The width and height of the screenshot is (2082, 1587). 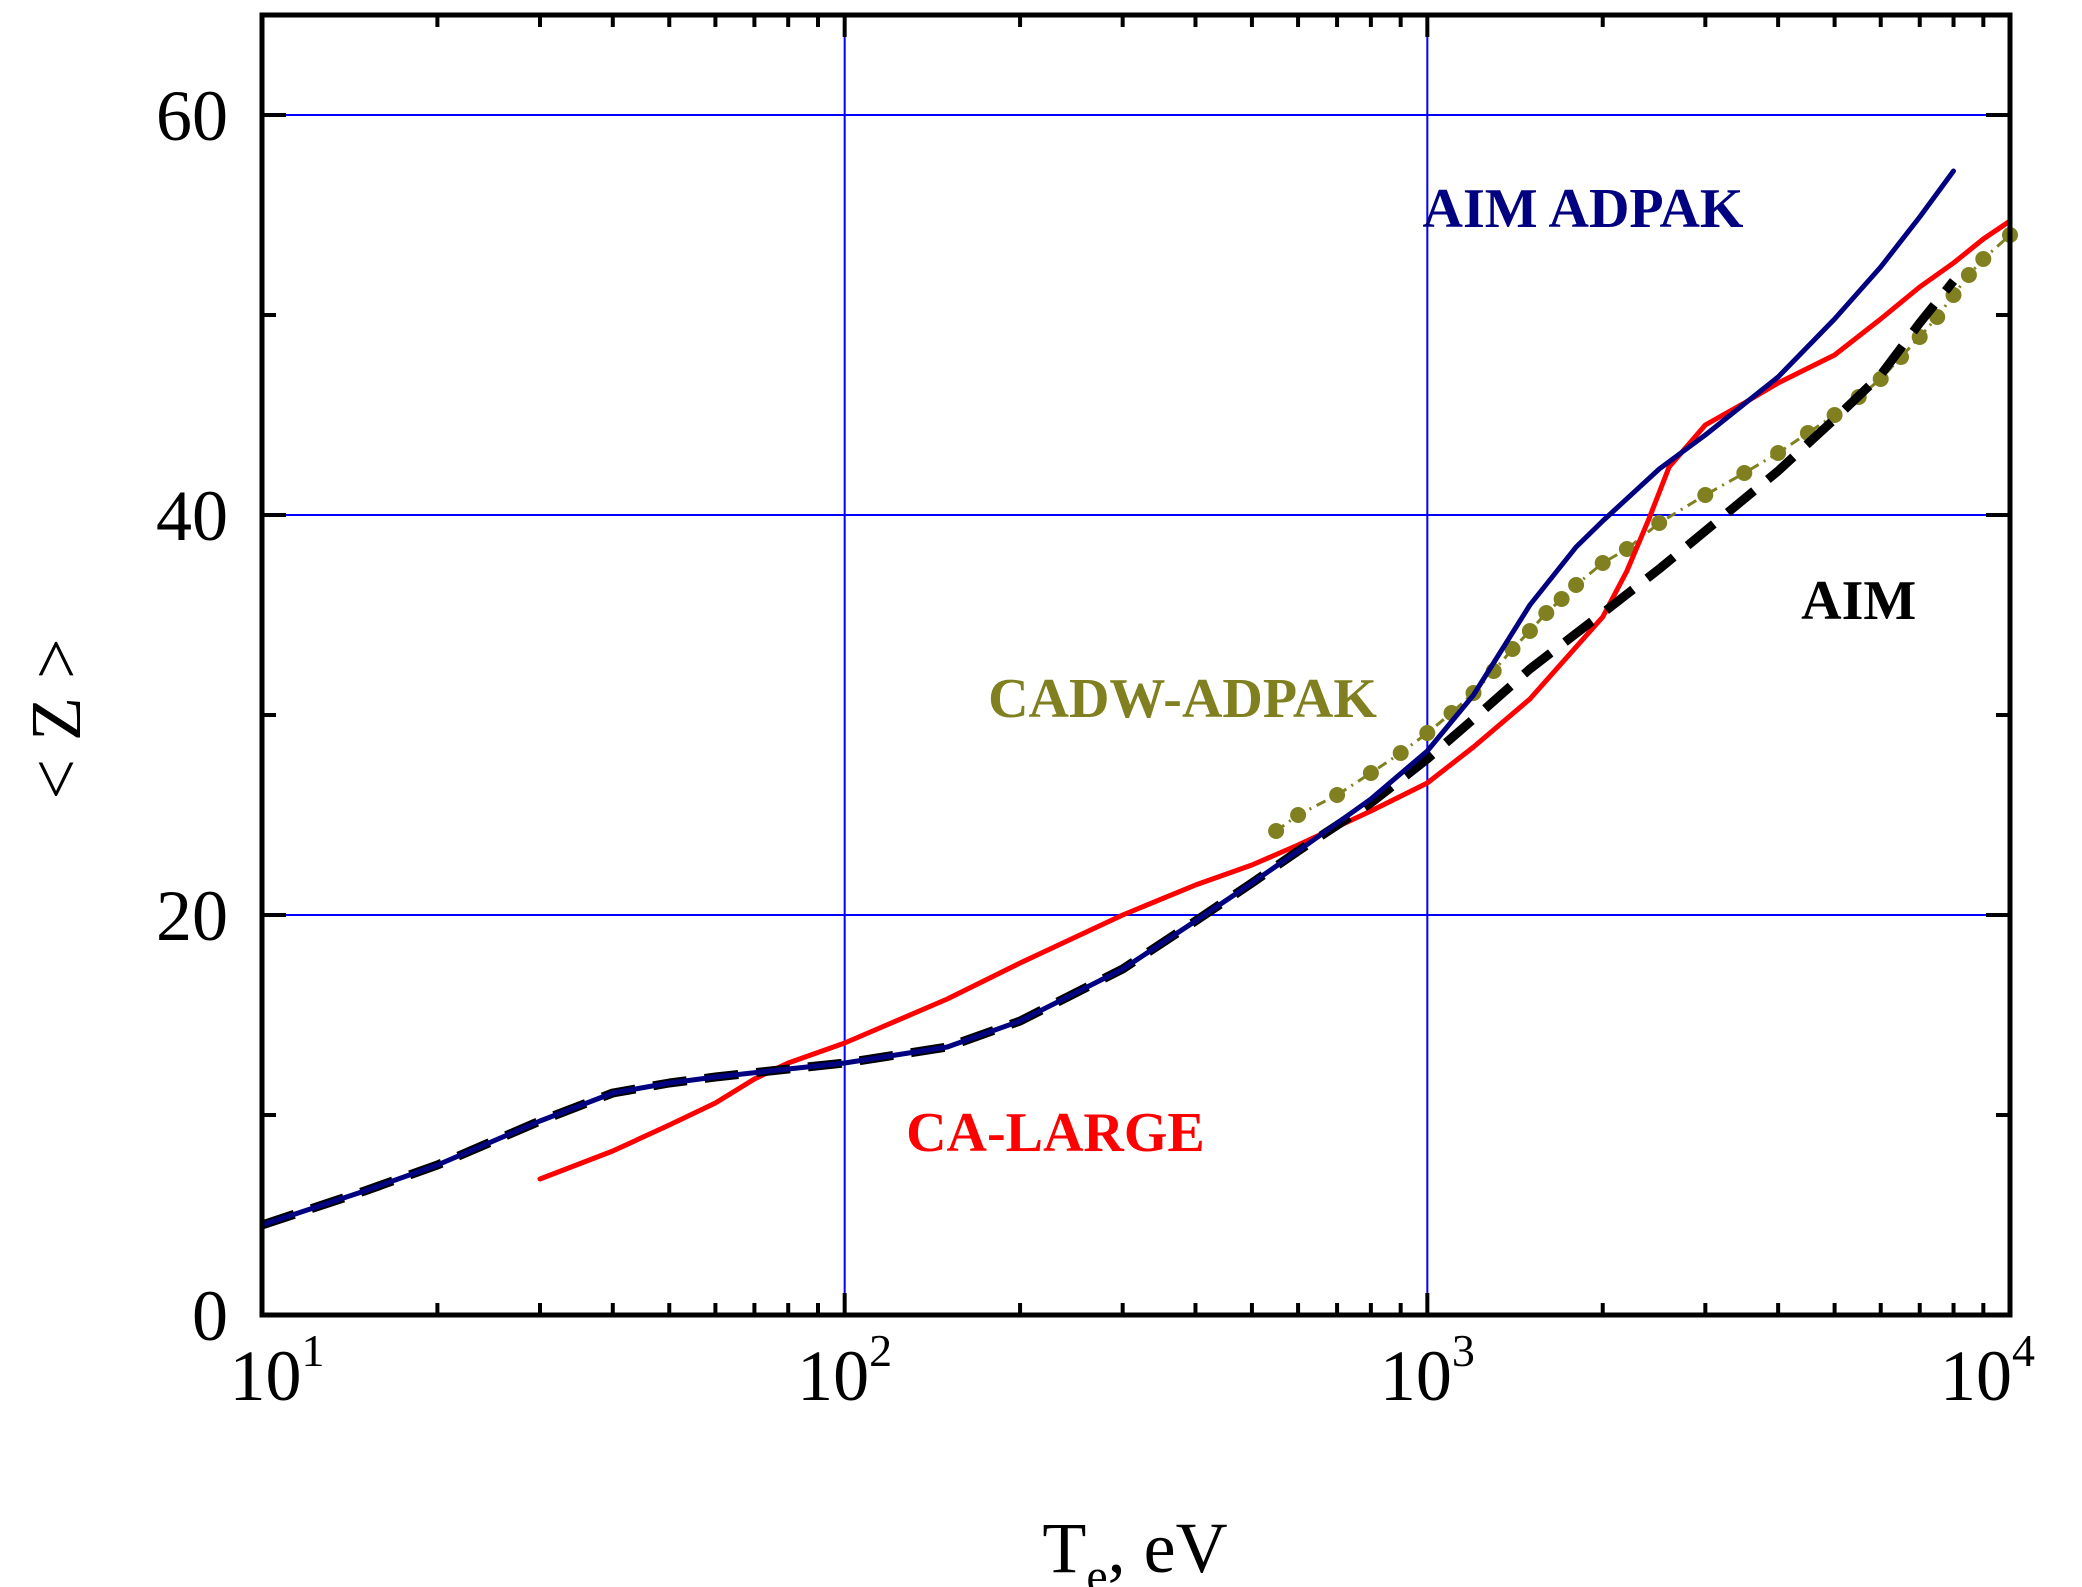 I want to click on x-axis-label-sub: e, so click(x=1096, y=1568).